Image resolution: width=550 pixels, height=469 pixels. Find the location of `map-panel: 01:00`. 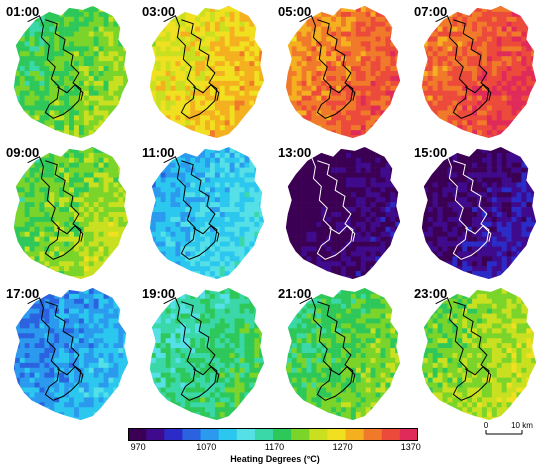

map-panel: 01:00 is located at coordinates (71, 72).